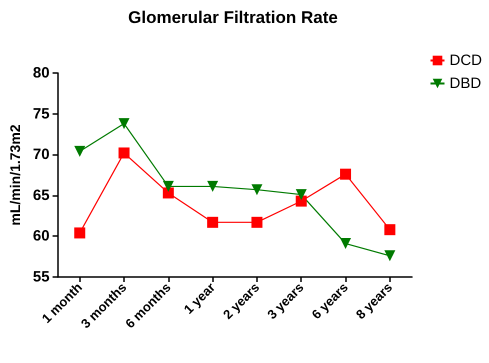  What do you see at coordinates (15, 175) in the screenshot?
I see `y-axis-title: mL/min/1.73m2` at bounding box center [15, 175].